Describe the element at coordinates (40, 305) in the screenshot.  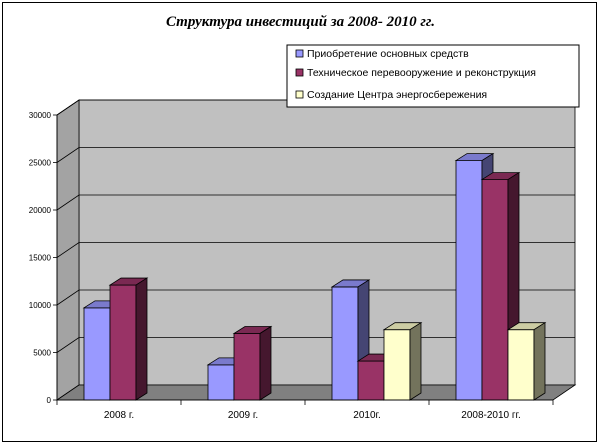
I see `y-tick-label: 10000` at that location.